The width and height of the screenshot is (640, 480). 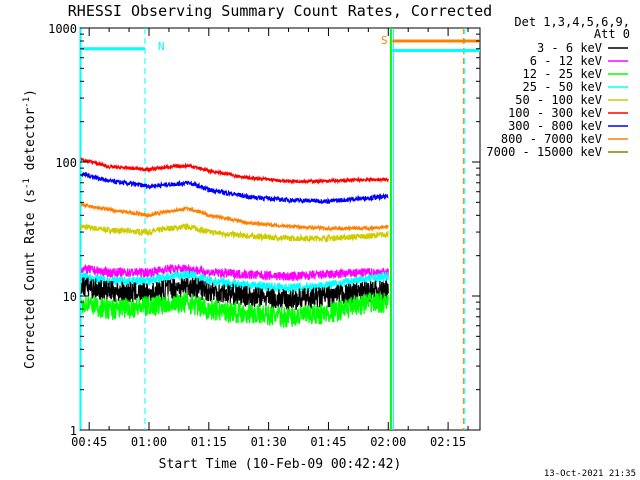 I want to click on legend-label: 6 - 12 keV, so click(x=566, y=61).